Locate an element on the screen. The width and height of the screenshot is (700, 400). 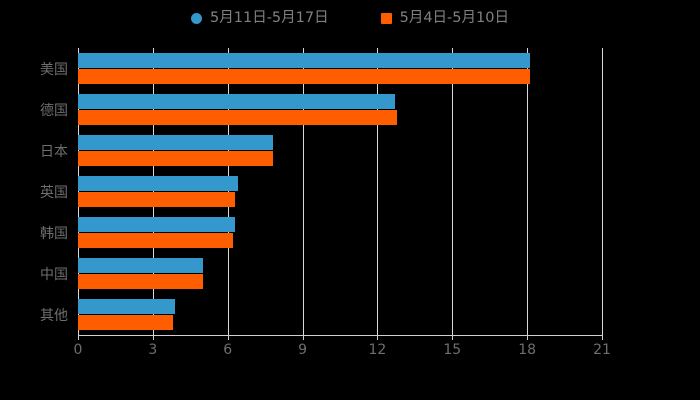
legend-entry: 5月4日-5月10日 is located at coordinates (444, 17).